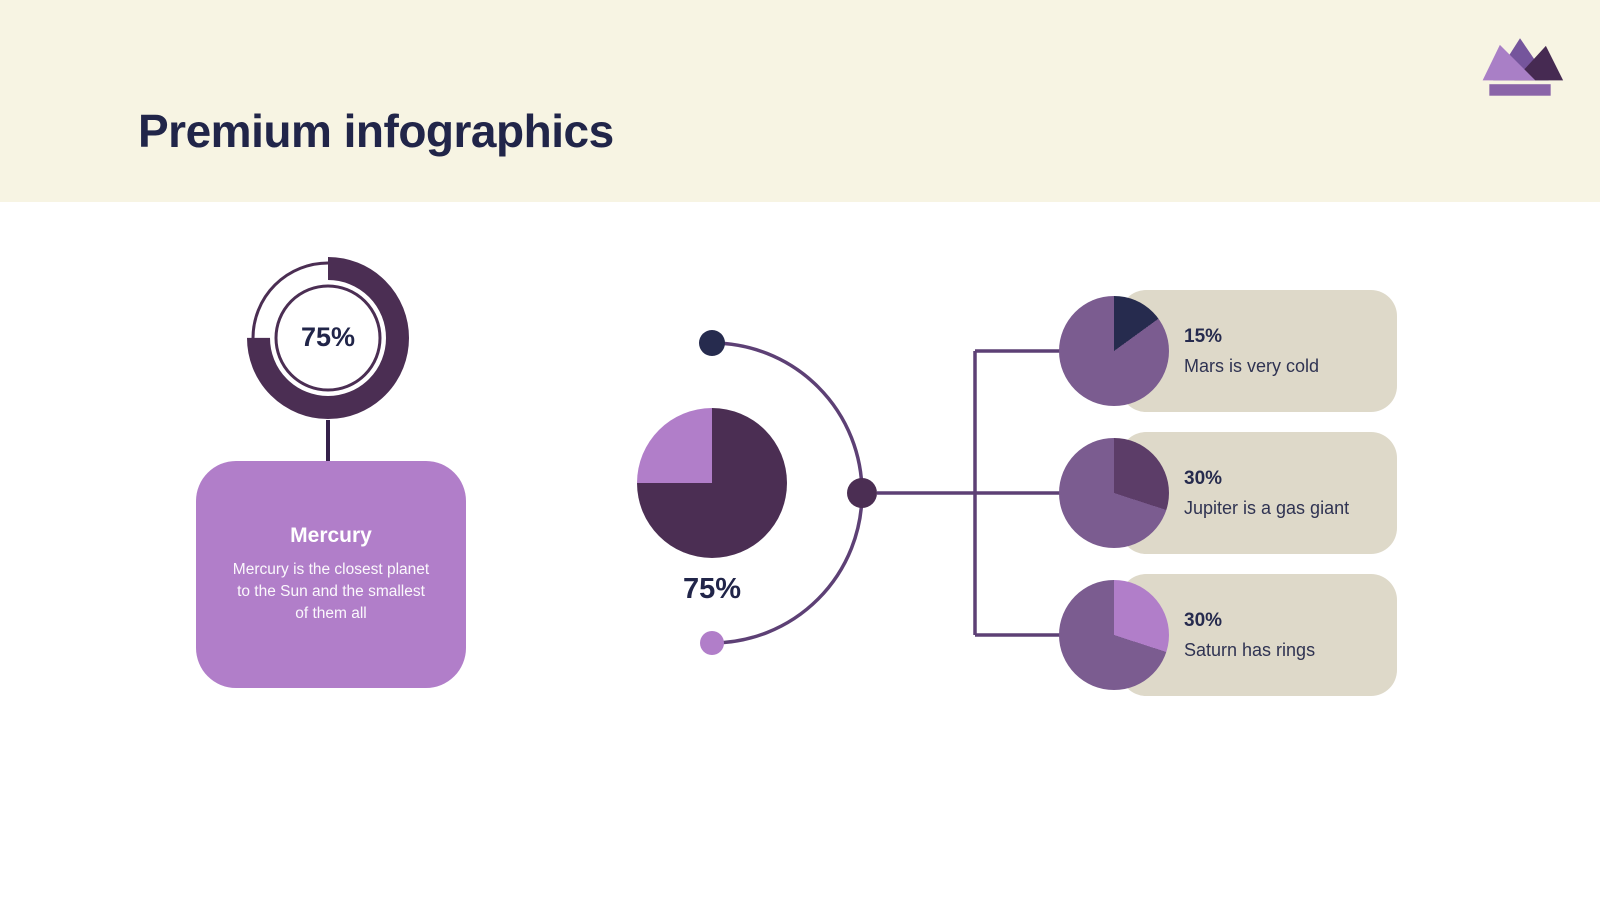 Image resolution: width=1600 pixels, height=900 pixels. Describe the element at coordinates (712, 643) in the screenshot. I see `arc-bottom-dot` at that location.